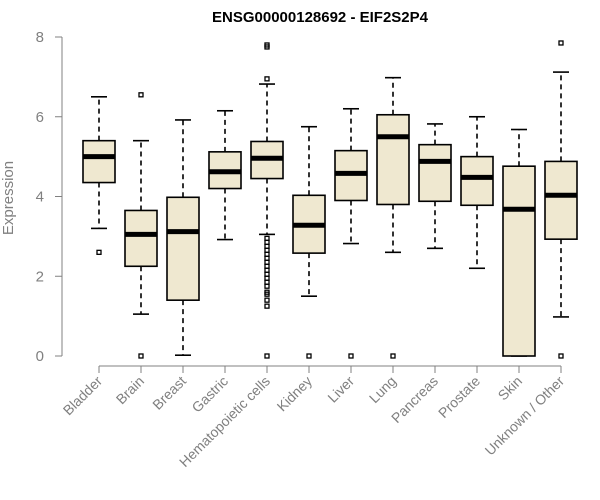  What do you see at coordinates (459, 397) in the screenshot?
I see `x-tick-label: Prostate` at bounding box center [459, 397].